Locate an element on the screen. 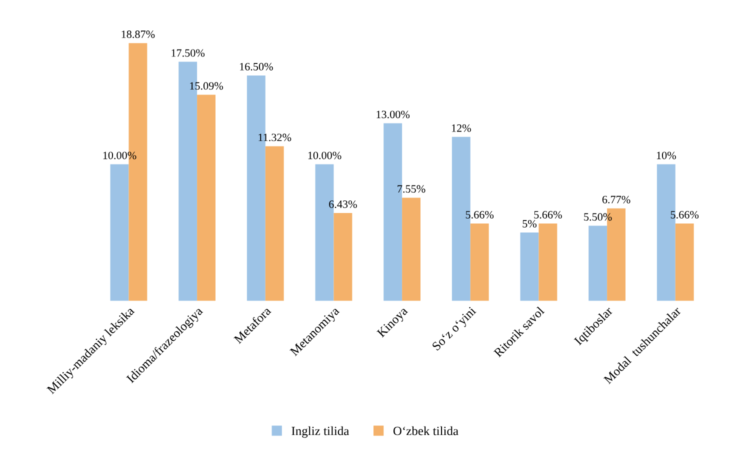  data-label: 12% is located at coordinates (461, 128).